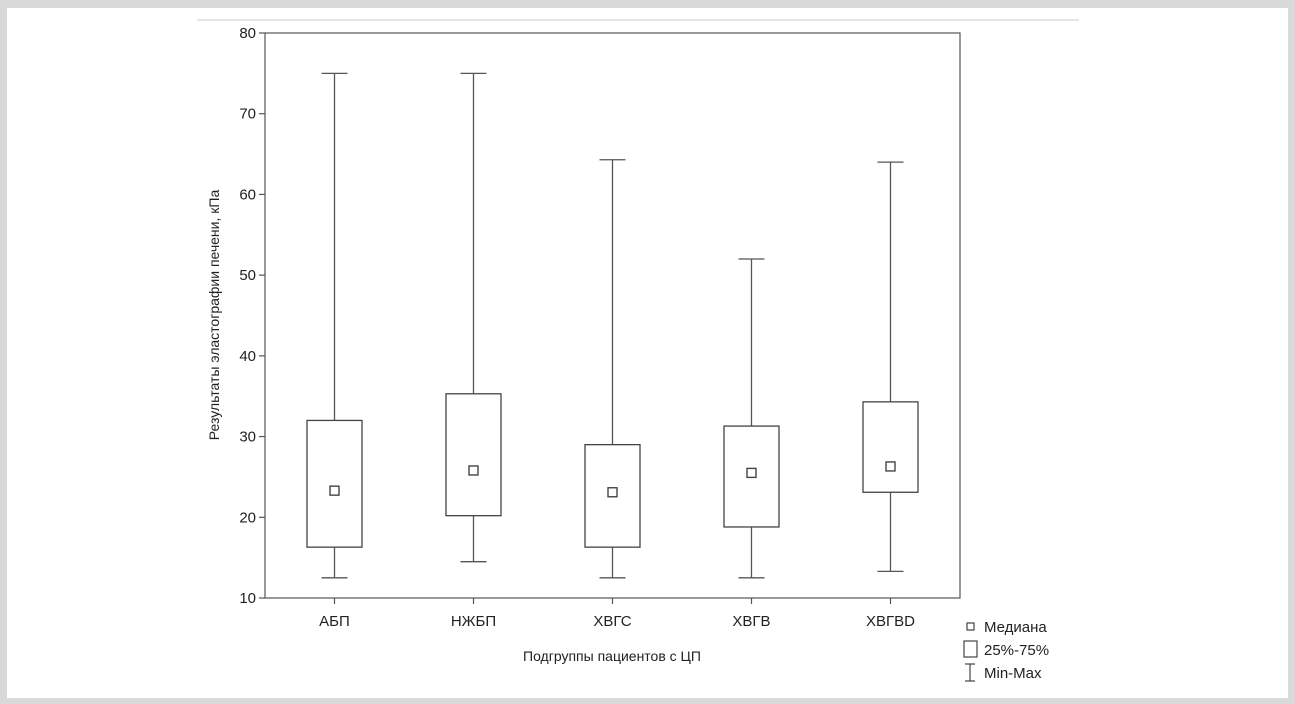 This screenshot has width=1295, height=704. Describe the element at coordinates (247, 356) in the screenshot. I see `y-tick-label: 40` at that location.